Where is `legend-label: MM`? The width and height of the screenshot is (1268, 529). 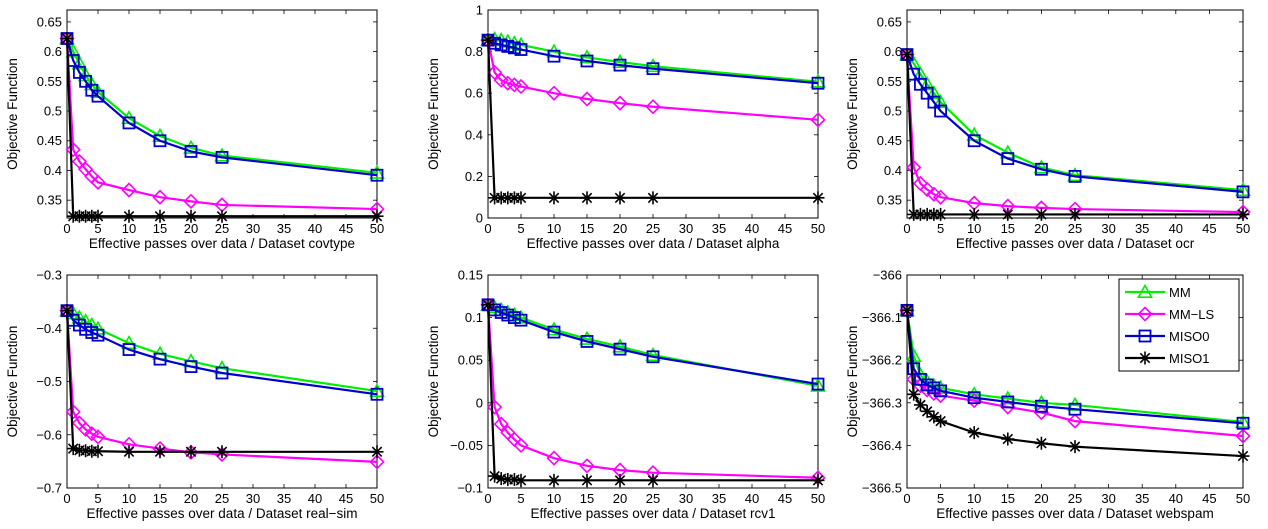
legend-label: MM is located at coordinates (1180, 292).